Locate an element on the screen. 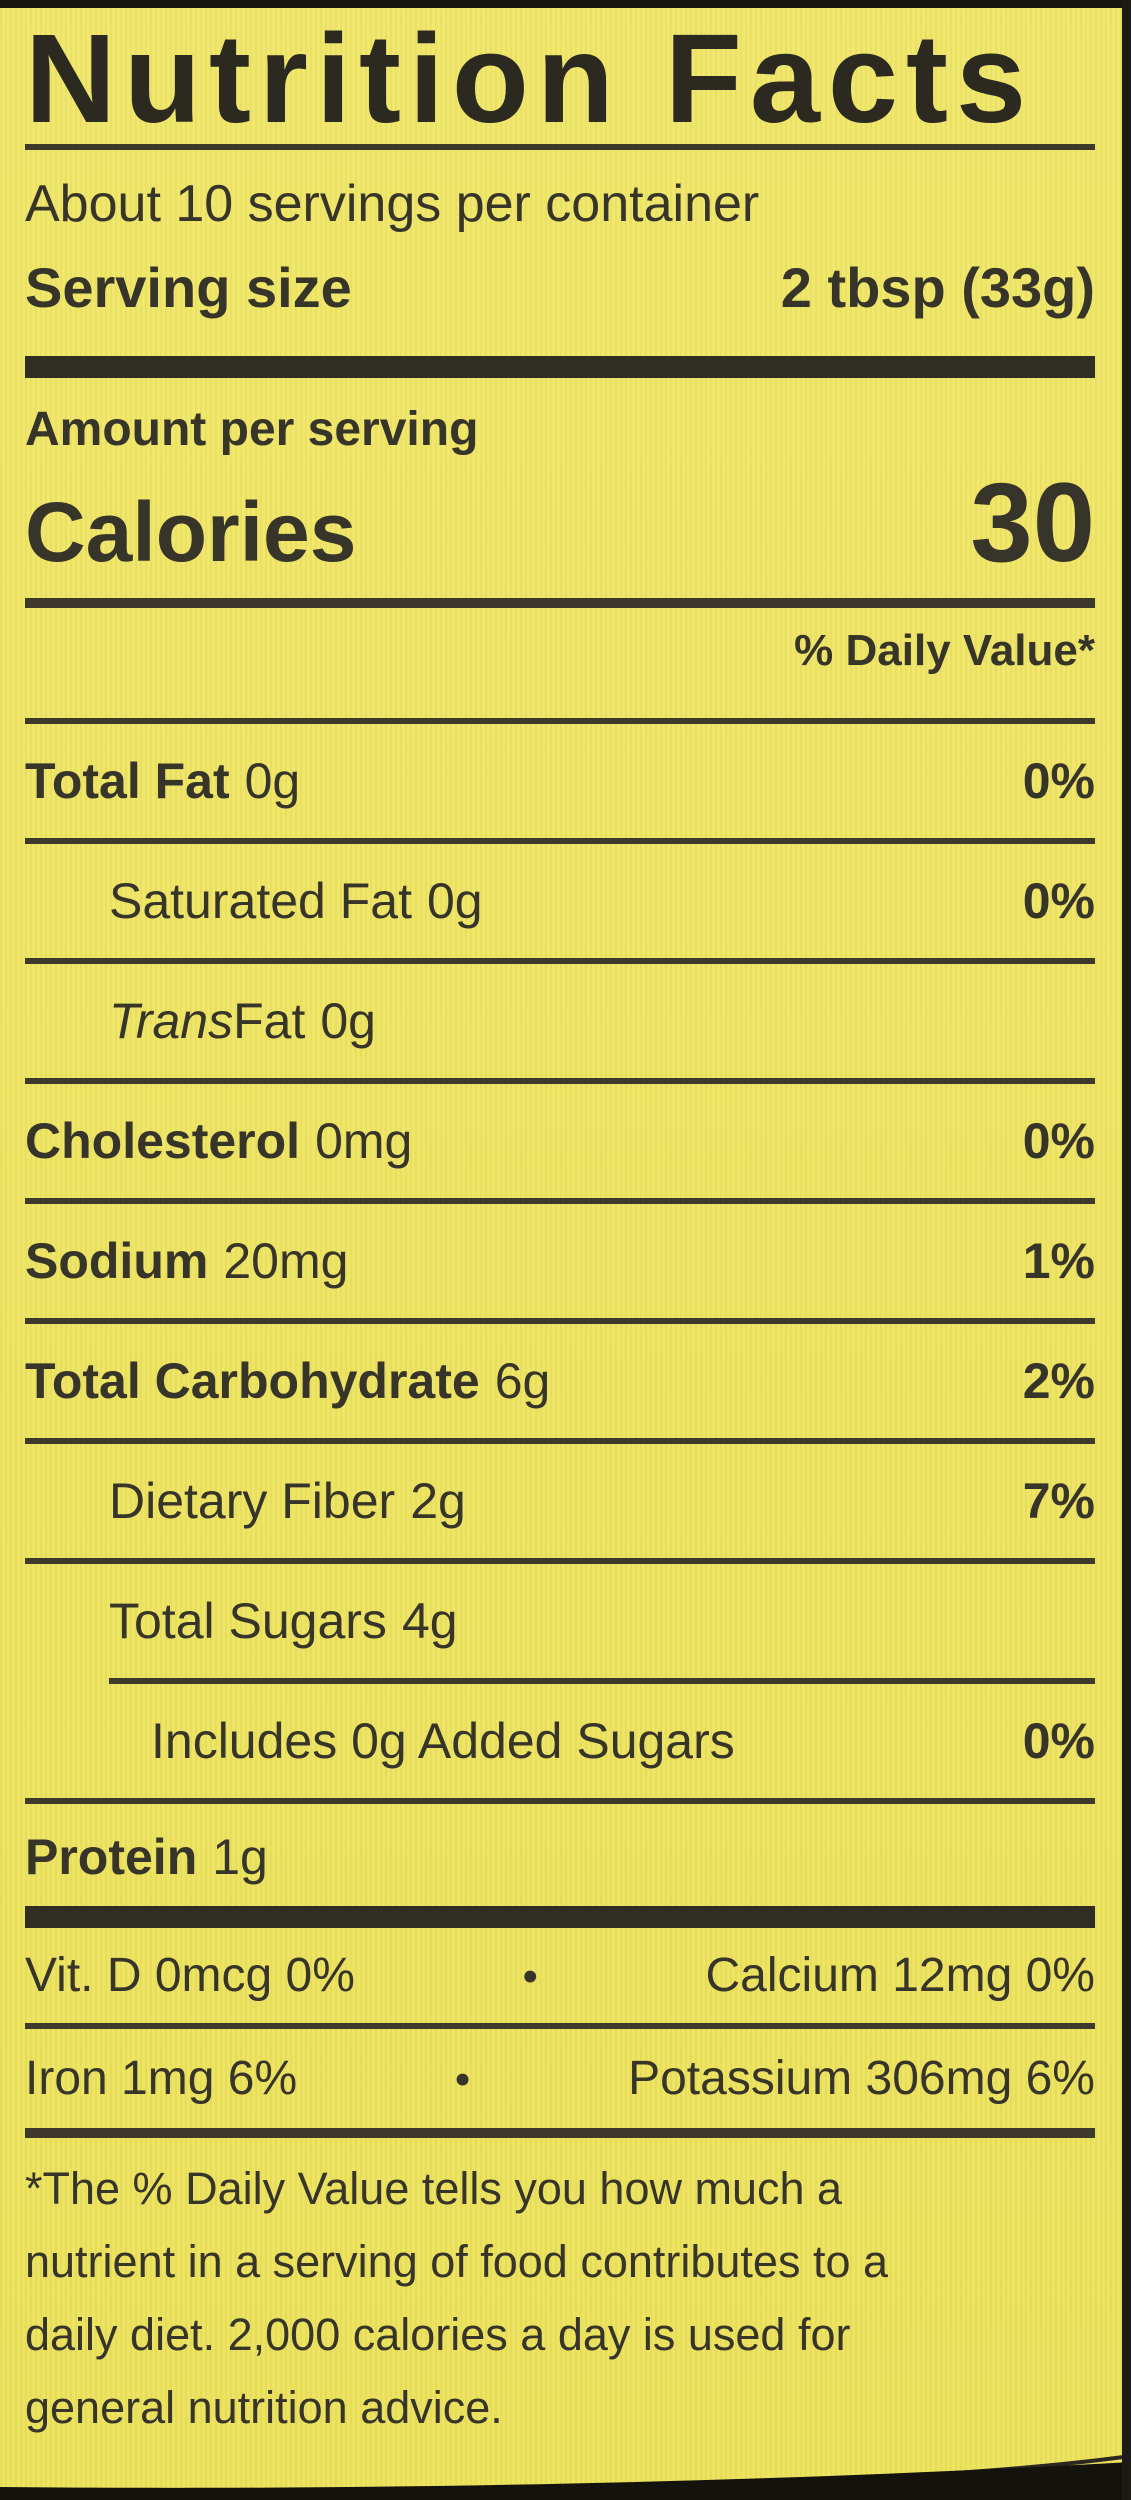 This screenshot has width=1131, height=2500. serving-size-row: Serving size 2 tbsp (33g) is located at coordinates (560, 288).